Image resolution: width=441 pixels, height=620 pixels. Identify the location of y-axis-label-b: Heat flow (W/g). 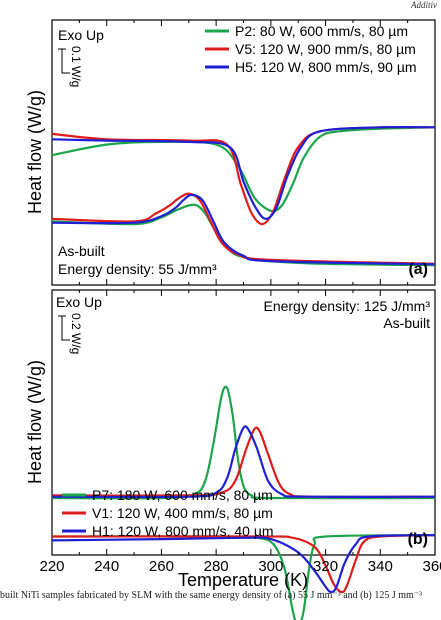
(35, 422).